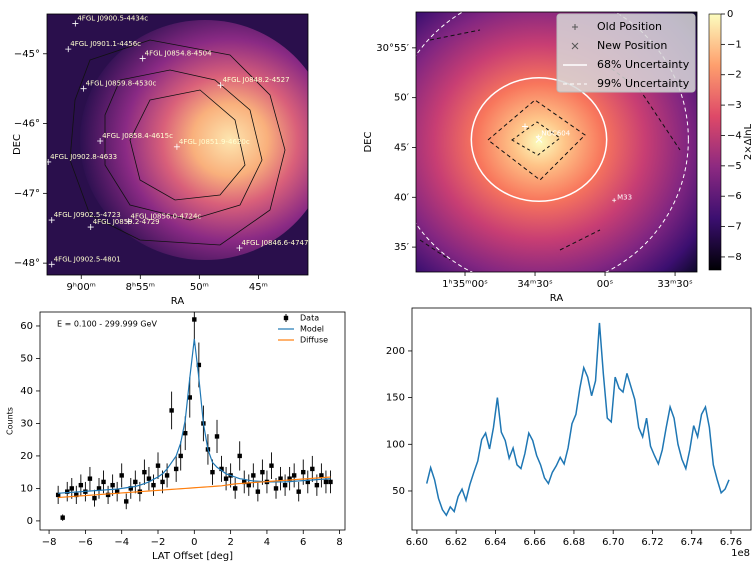 The width and height of the screenshot is (754, 563). What do you see at coordinates (137, 136) in the screenshot?
I see `source-label: 4FGL J0858.4-4615c` at bounding box center [137, 136].